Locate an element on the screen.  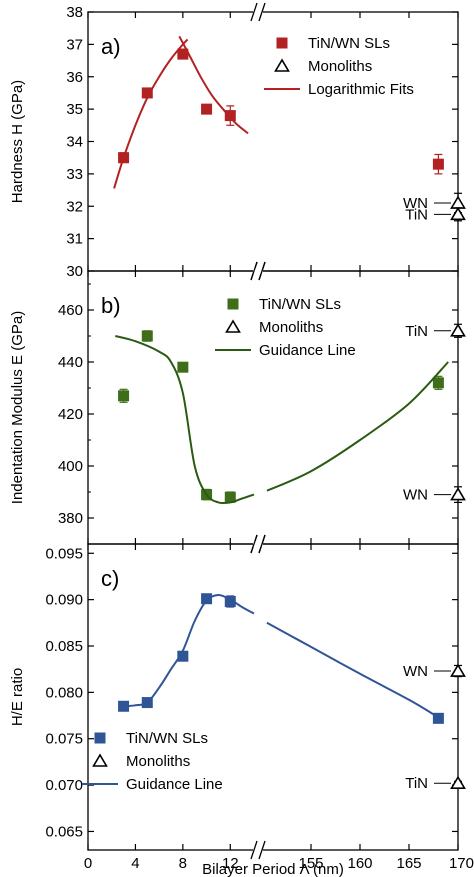
series-guidance-line is located at coordinates (282, 420).